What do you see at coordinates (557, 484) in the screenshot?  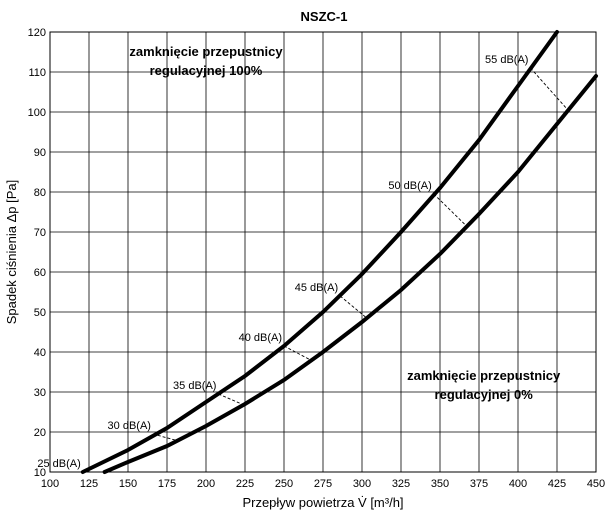 I see `x-tick-label: 425` at bounding box center [557, 484].